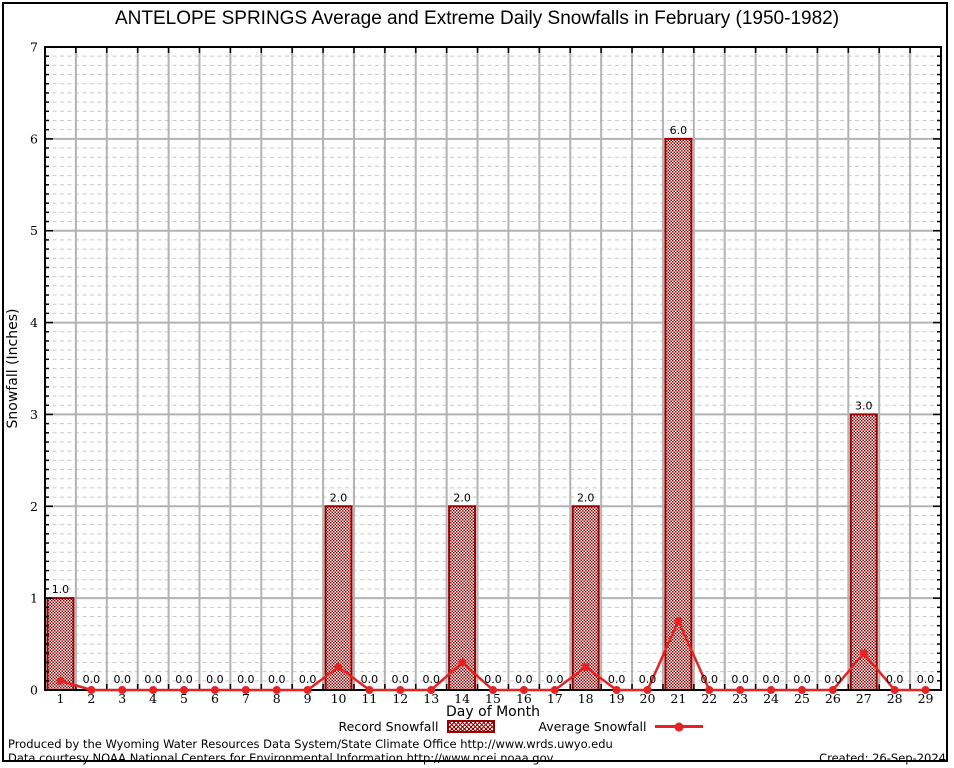 This screenshot has width=954, height=768. Describe the element at coordinates (34, 138) in the screenshot. I see `y-label-6: 6` at that location.